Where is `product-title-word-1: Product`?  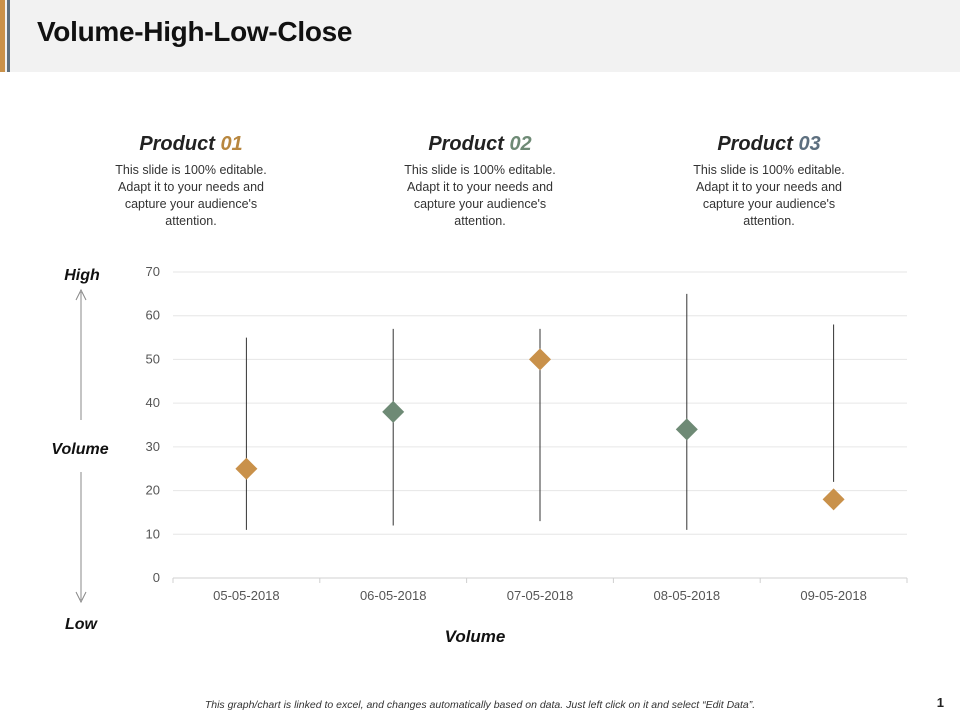 product-title-word-1: Product is located at coordinates (177, 144).